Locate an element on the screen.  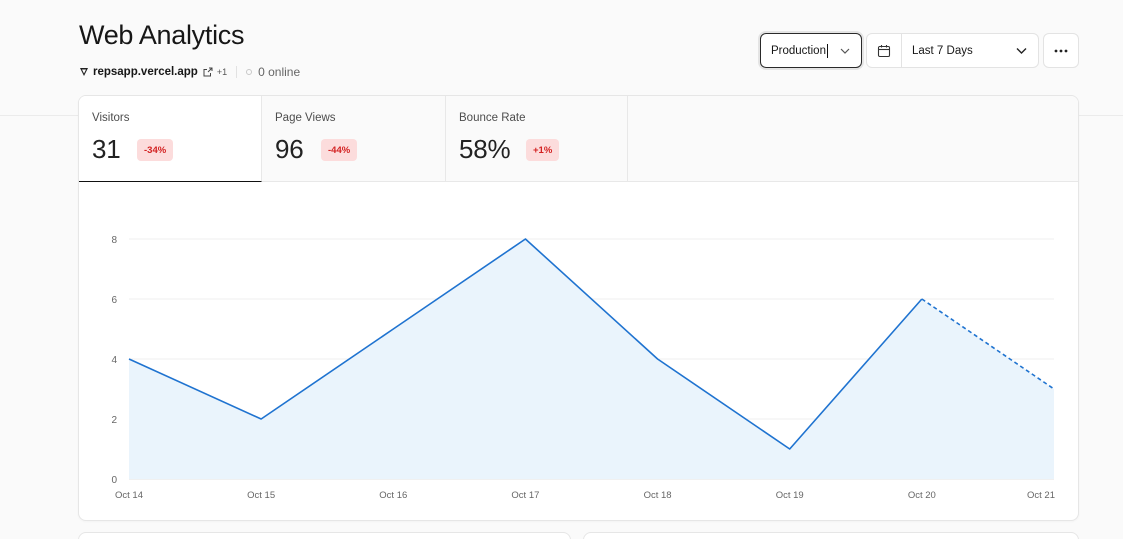
date-range-value: Last 7 Days is located at coordinates (942, 50).